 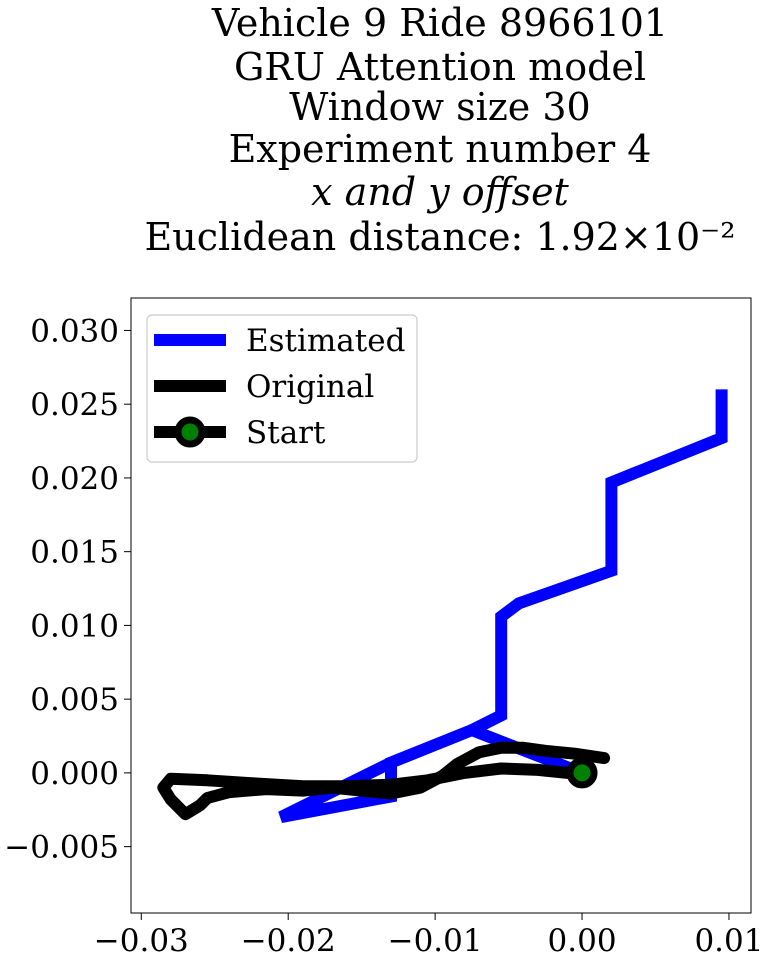 I want to click on y-tick-label: 0.030, so click(x=74, y=331).